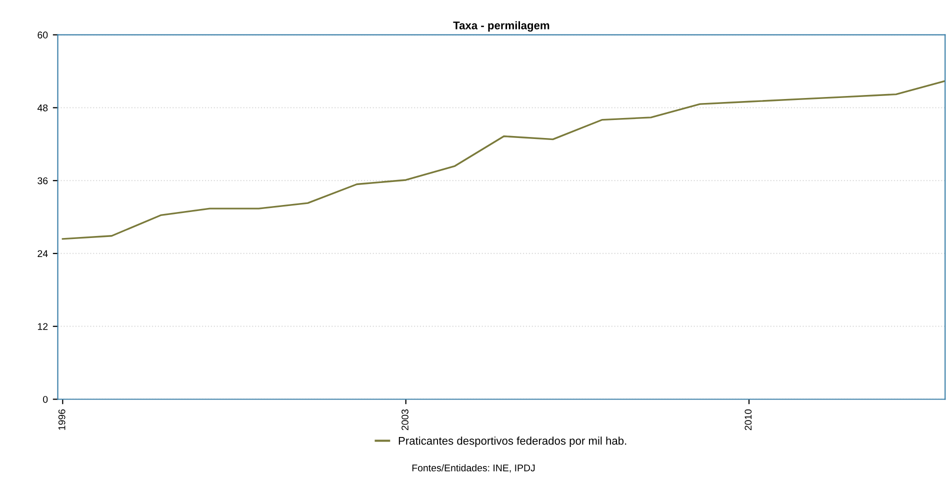 This screenshot has width=947, height=477. Describe the element at coordinates (512, 441) in the screenshot. I see `legend-label: Praticantes desportivos federados por mil hab.` at that location.